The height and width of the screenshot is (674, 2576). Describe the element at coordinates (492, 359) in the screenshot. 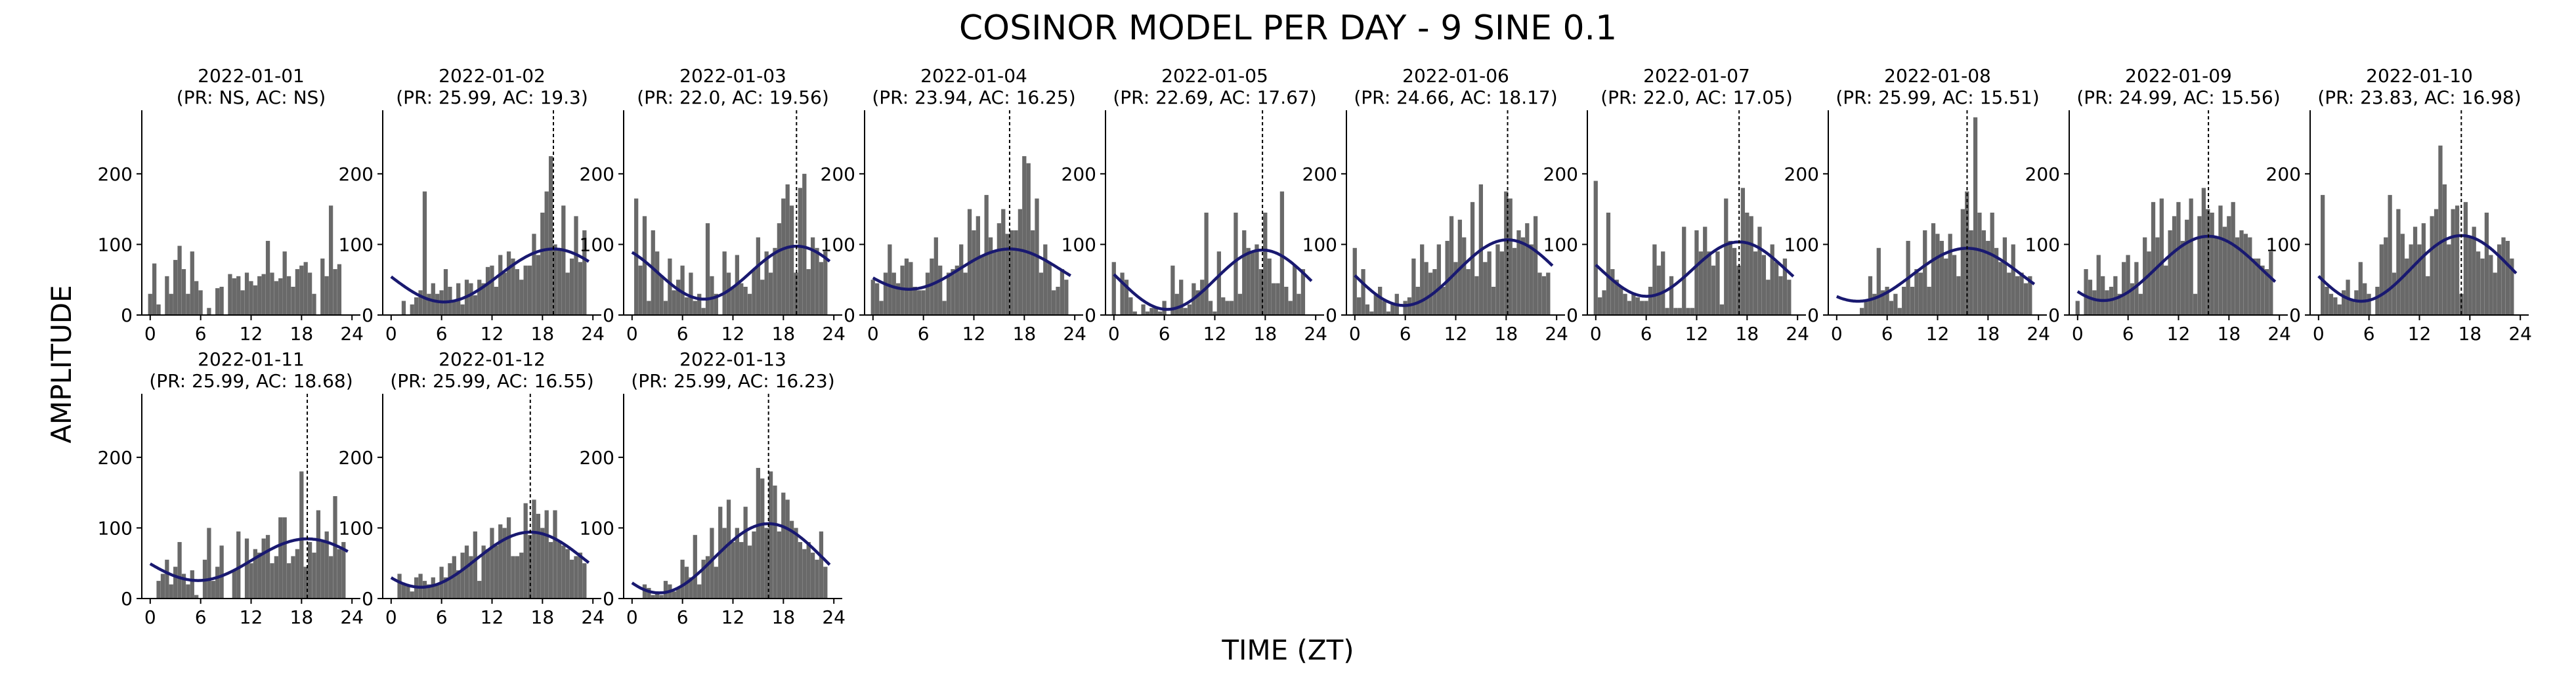

I see `panel-title-date: 2022-01-12` at that location.